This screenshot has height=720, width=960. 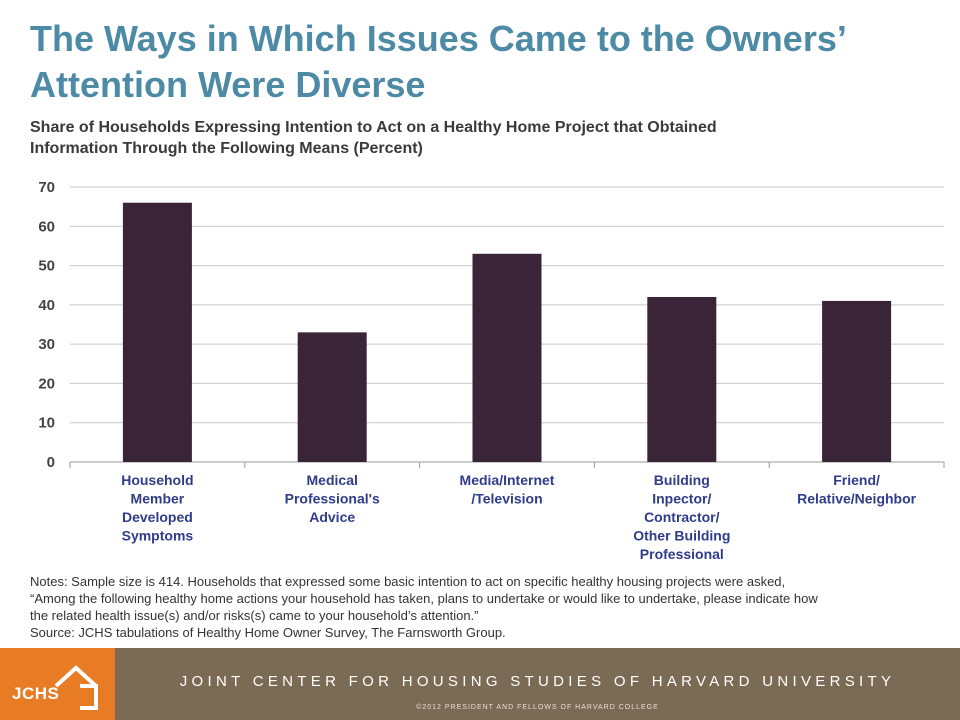 I want to click on category-label-0: Household Member Developed Symptoms, so click(x=157, y=508).